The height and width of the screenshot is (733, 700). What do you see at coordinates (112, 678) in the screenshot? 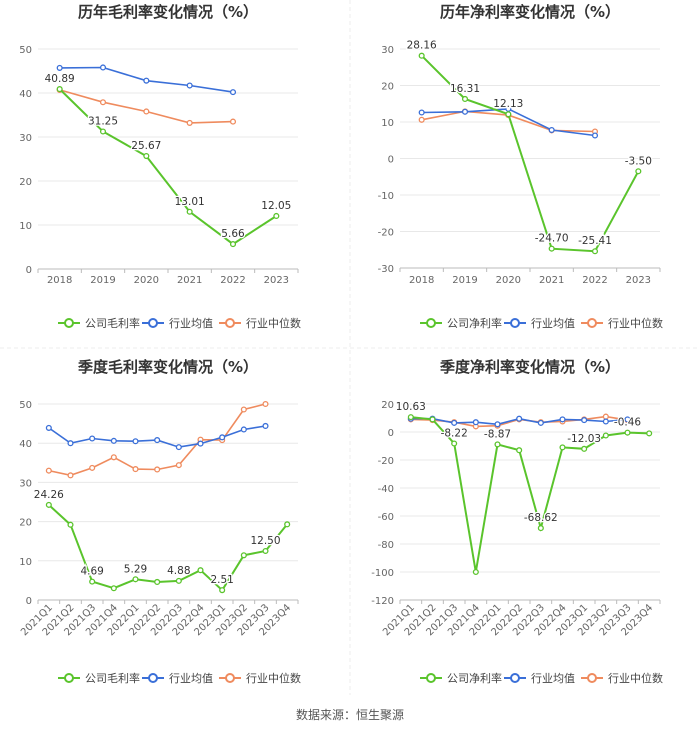
I see `legend-label: 公司毛利率` at bounding box center [112, 678].